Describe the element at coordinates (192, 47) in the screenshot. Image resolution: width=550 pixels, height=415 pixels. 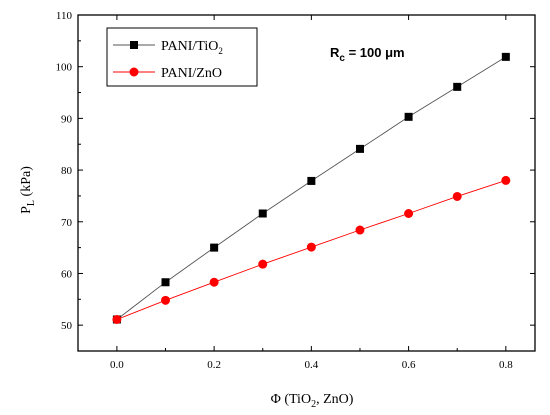
I see `legend-label-series-1: PANI/TiO2` at that location.